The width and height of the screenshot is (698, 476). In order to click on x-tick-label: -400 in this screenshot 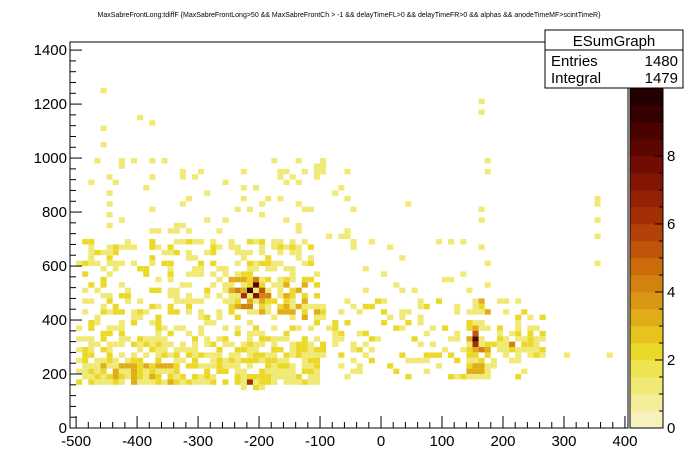, I will do `click(137, 441)`.